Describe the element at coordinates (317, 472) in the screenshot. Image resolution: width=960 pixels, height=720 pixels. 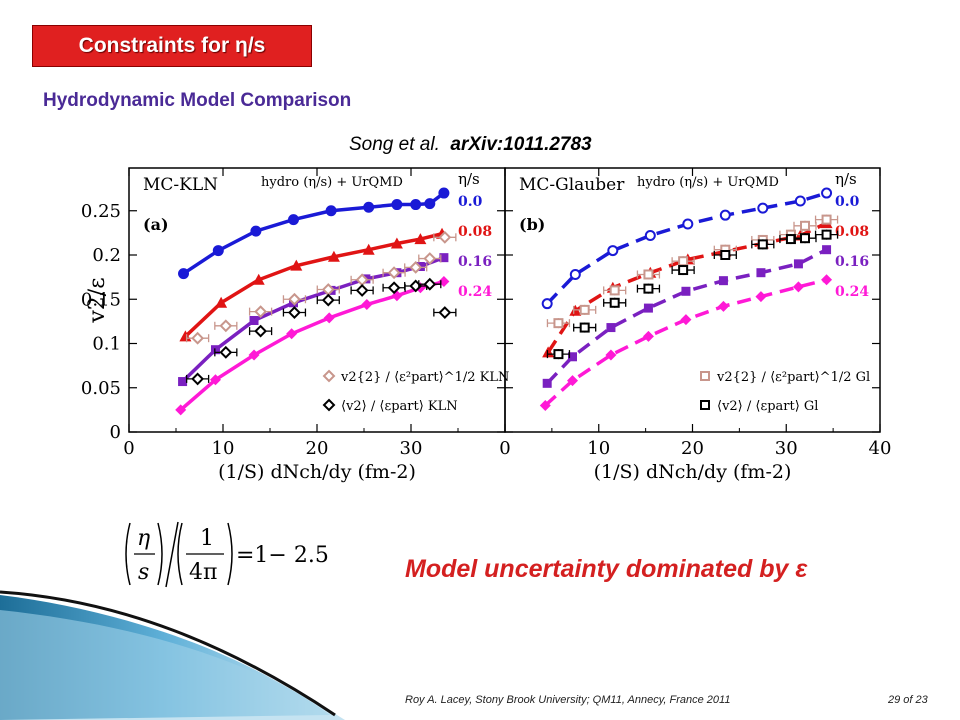
I see `x-axis-label: (1/S) dNch/dy (fm-2)` at that location.